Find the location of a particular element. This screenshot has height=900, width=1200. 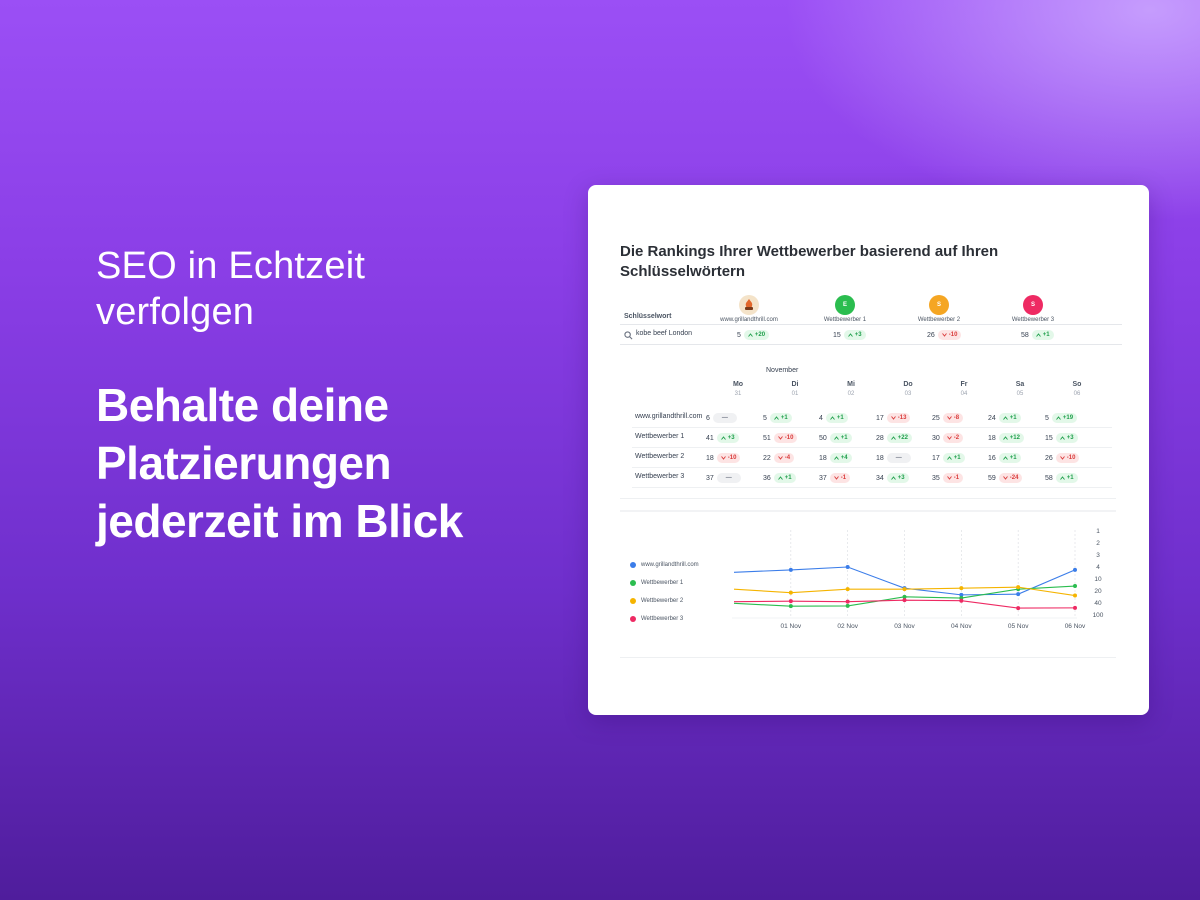

change-value: -1 is located at coordinates (843, 478).